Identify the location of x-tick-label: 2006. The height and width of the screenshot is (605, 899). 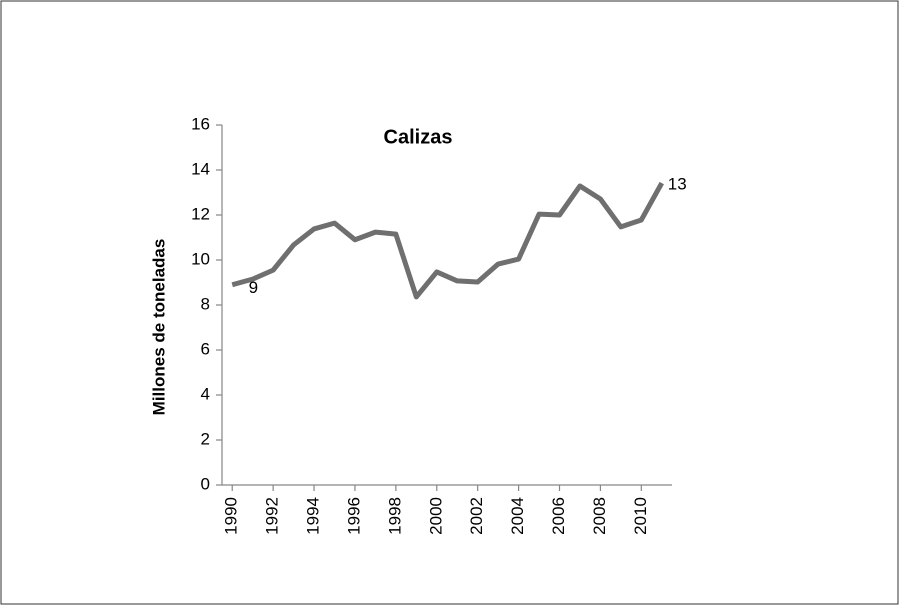
(558, 516).